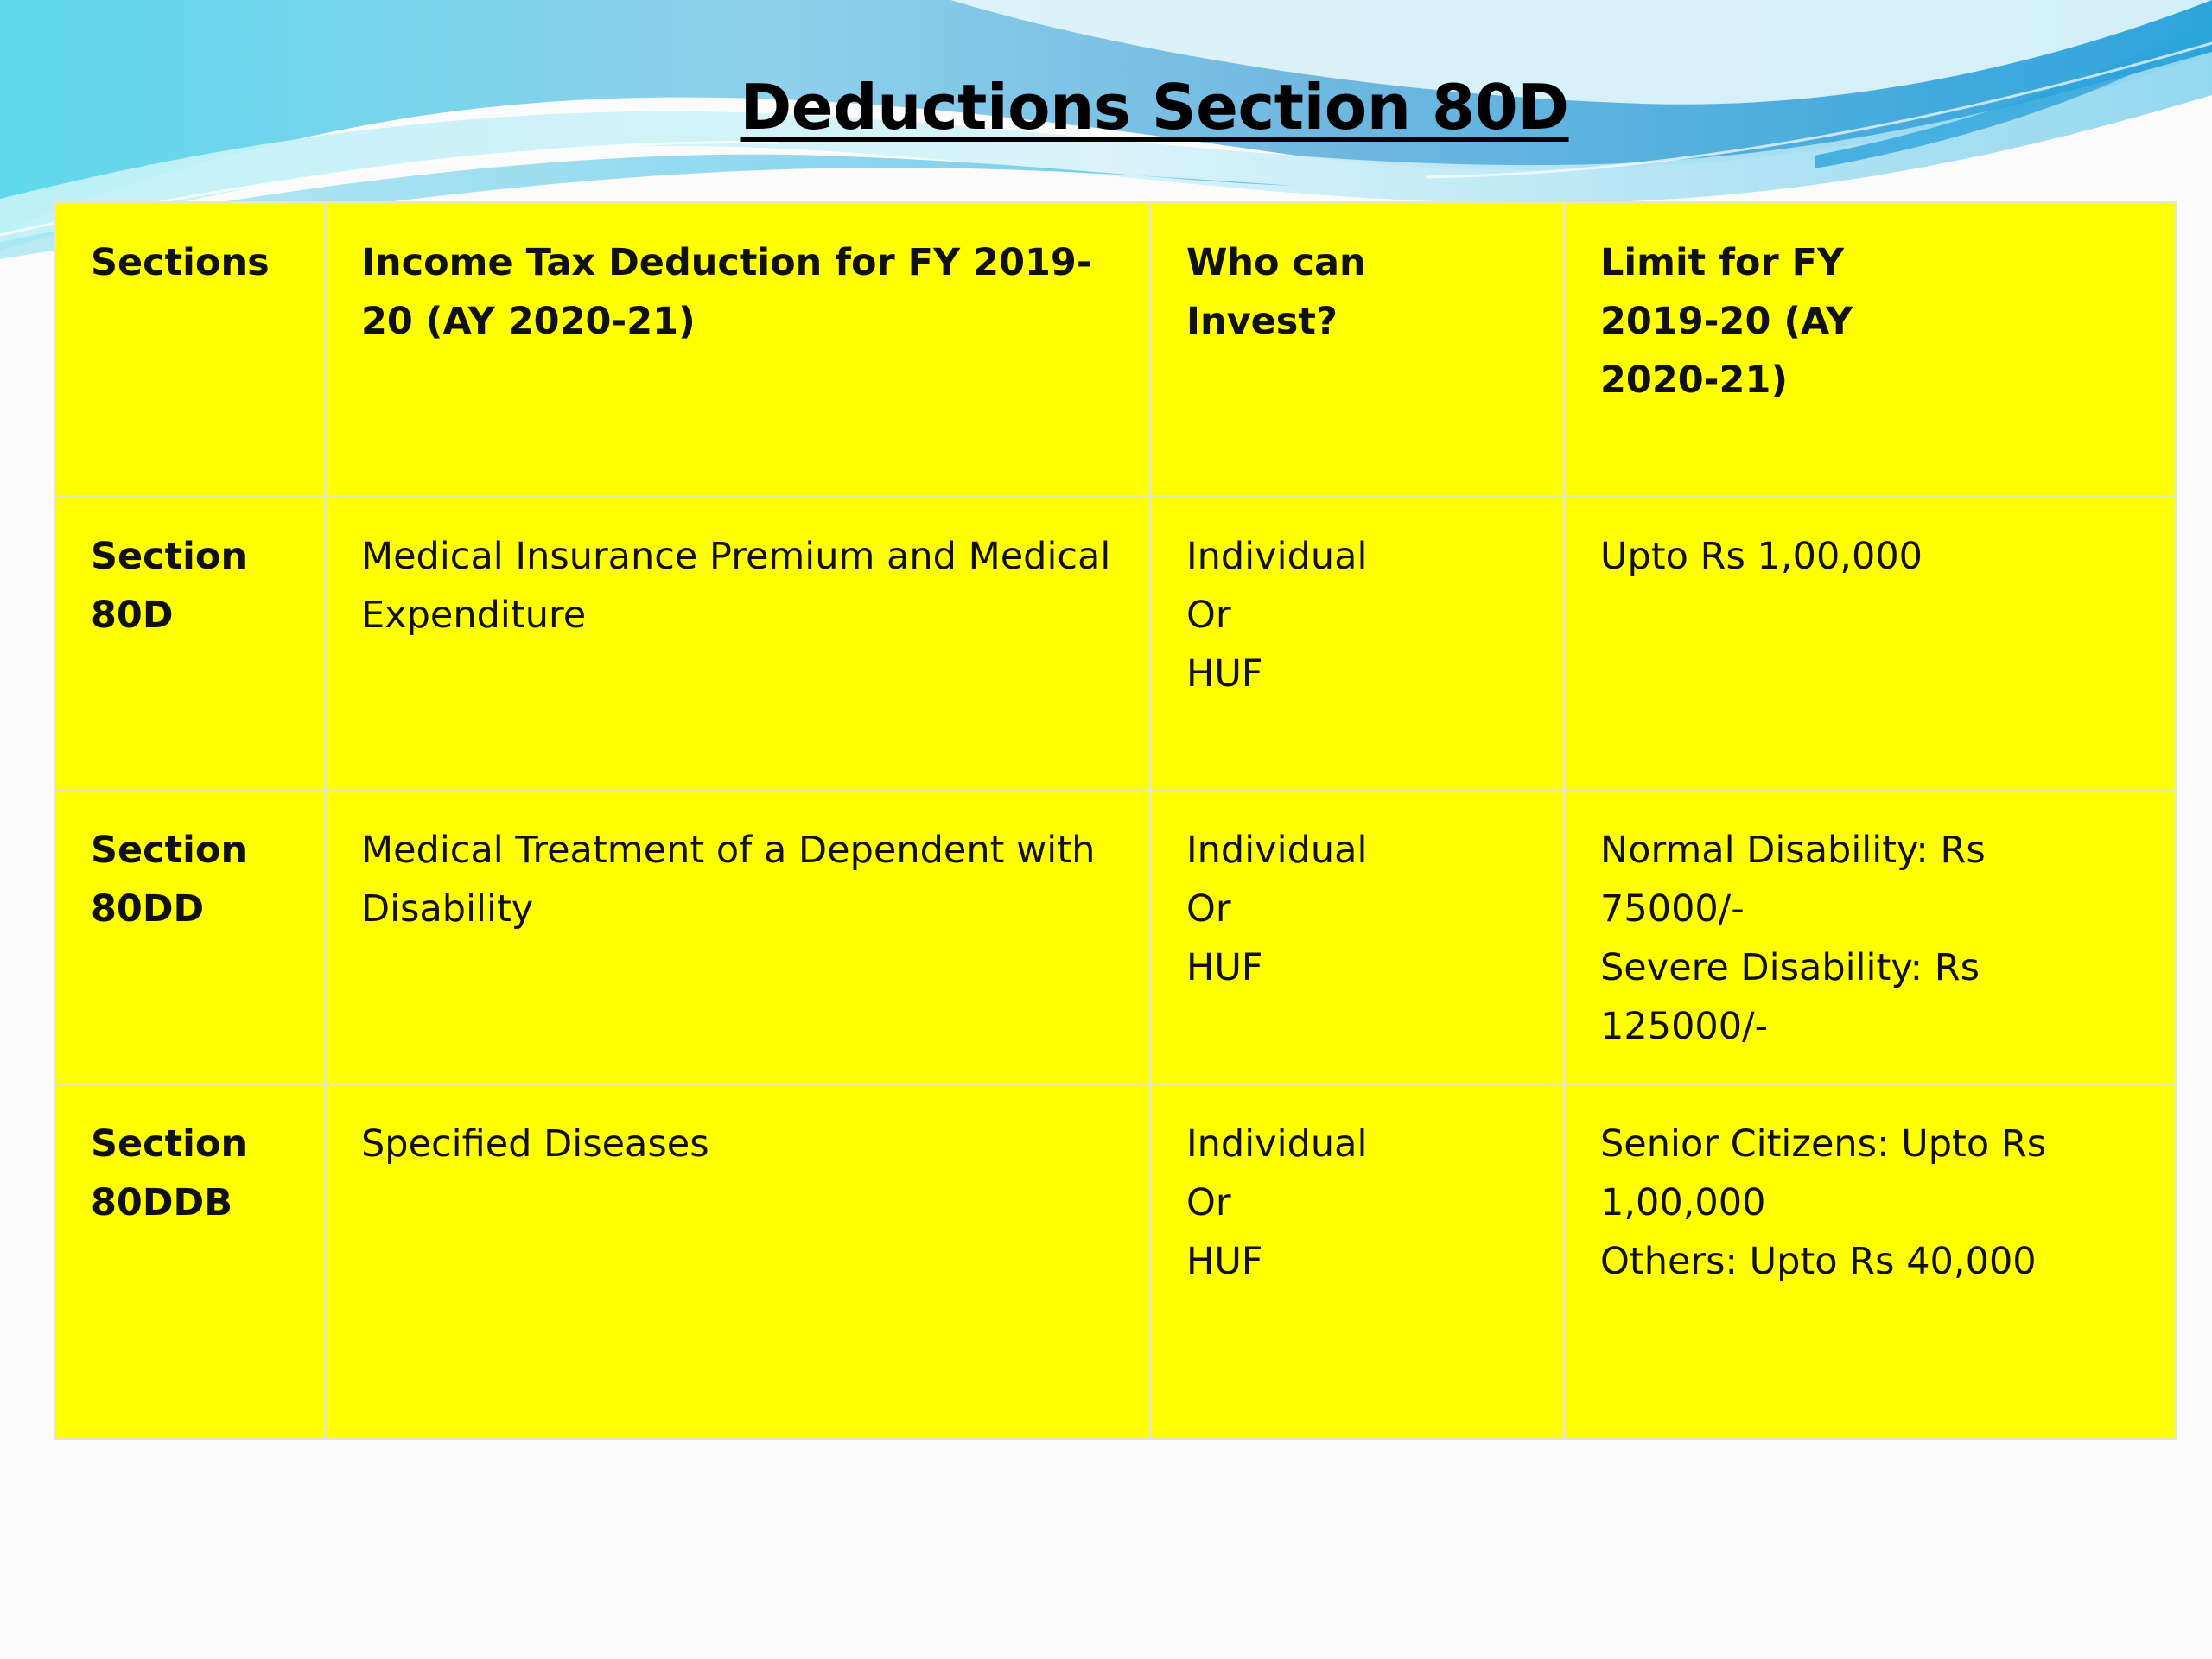 This screenshot has width=2212, height=1659. What do you see at coordinates (1793, 880) in the screenshot?
I see `limit-line: Normal Disability: Rs 75000/-` at bounding box center [1793, 880].